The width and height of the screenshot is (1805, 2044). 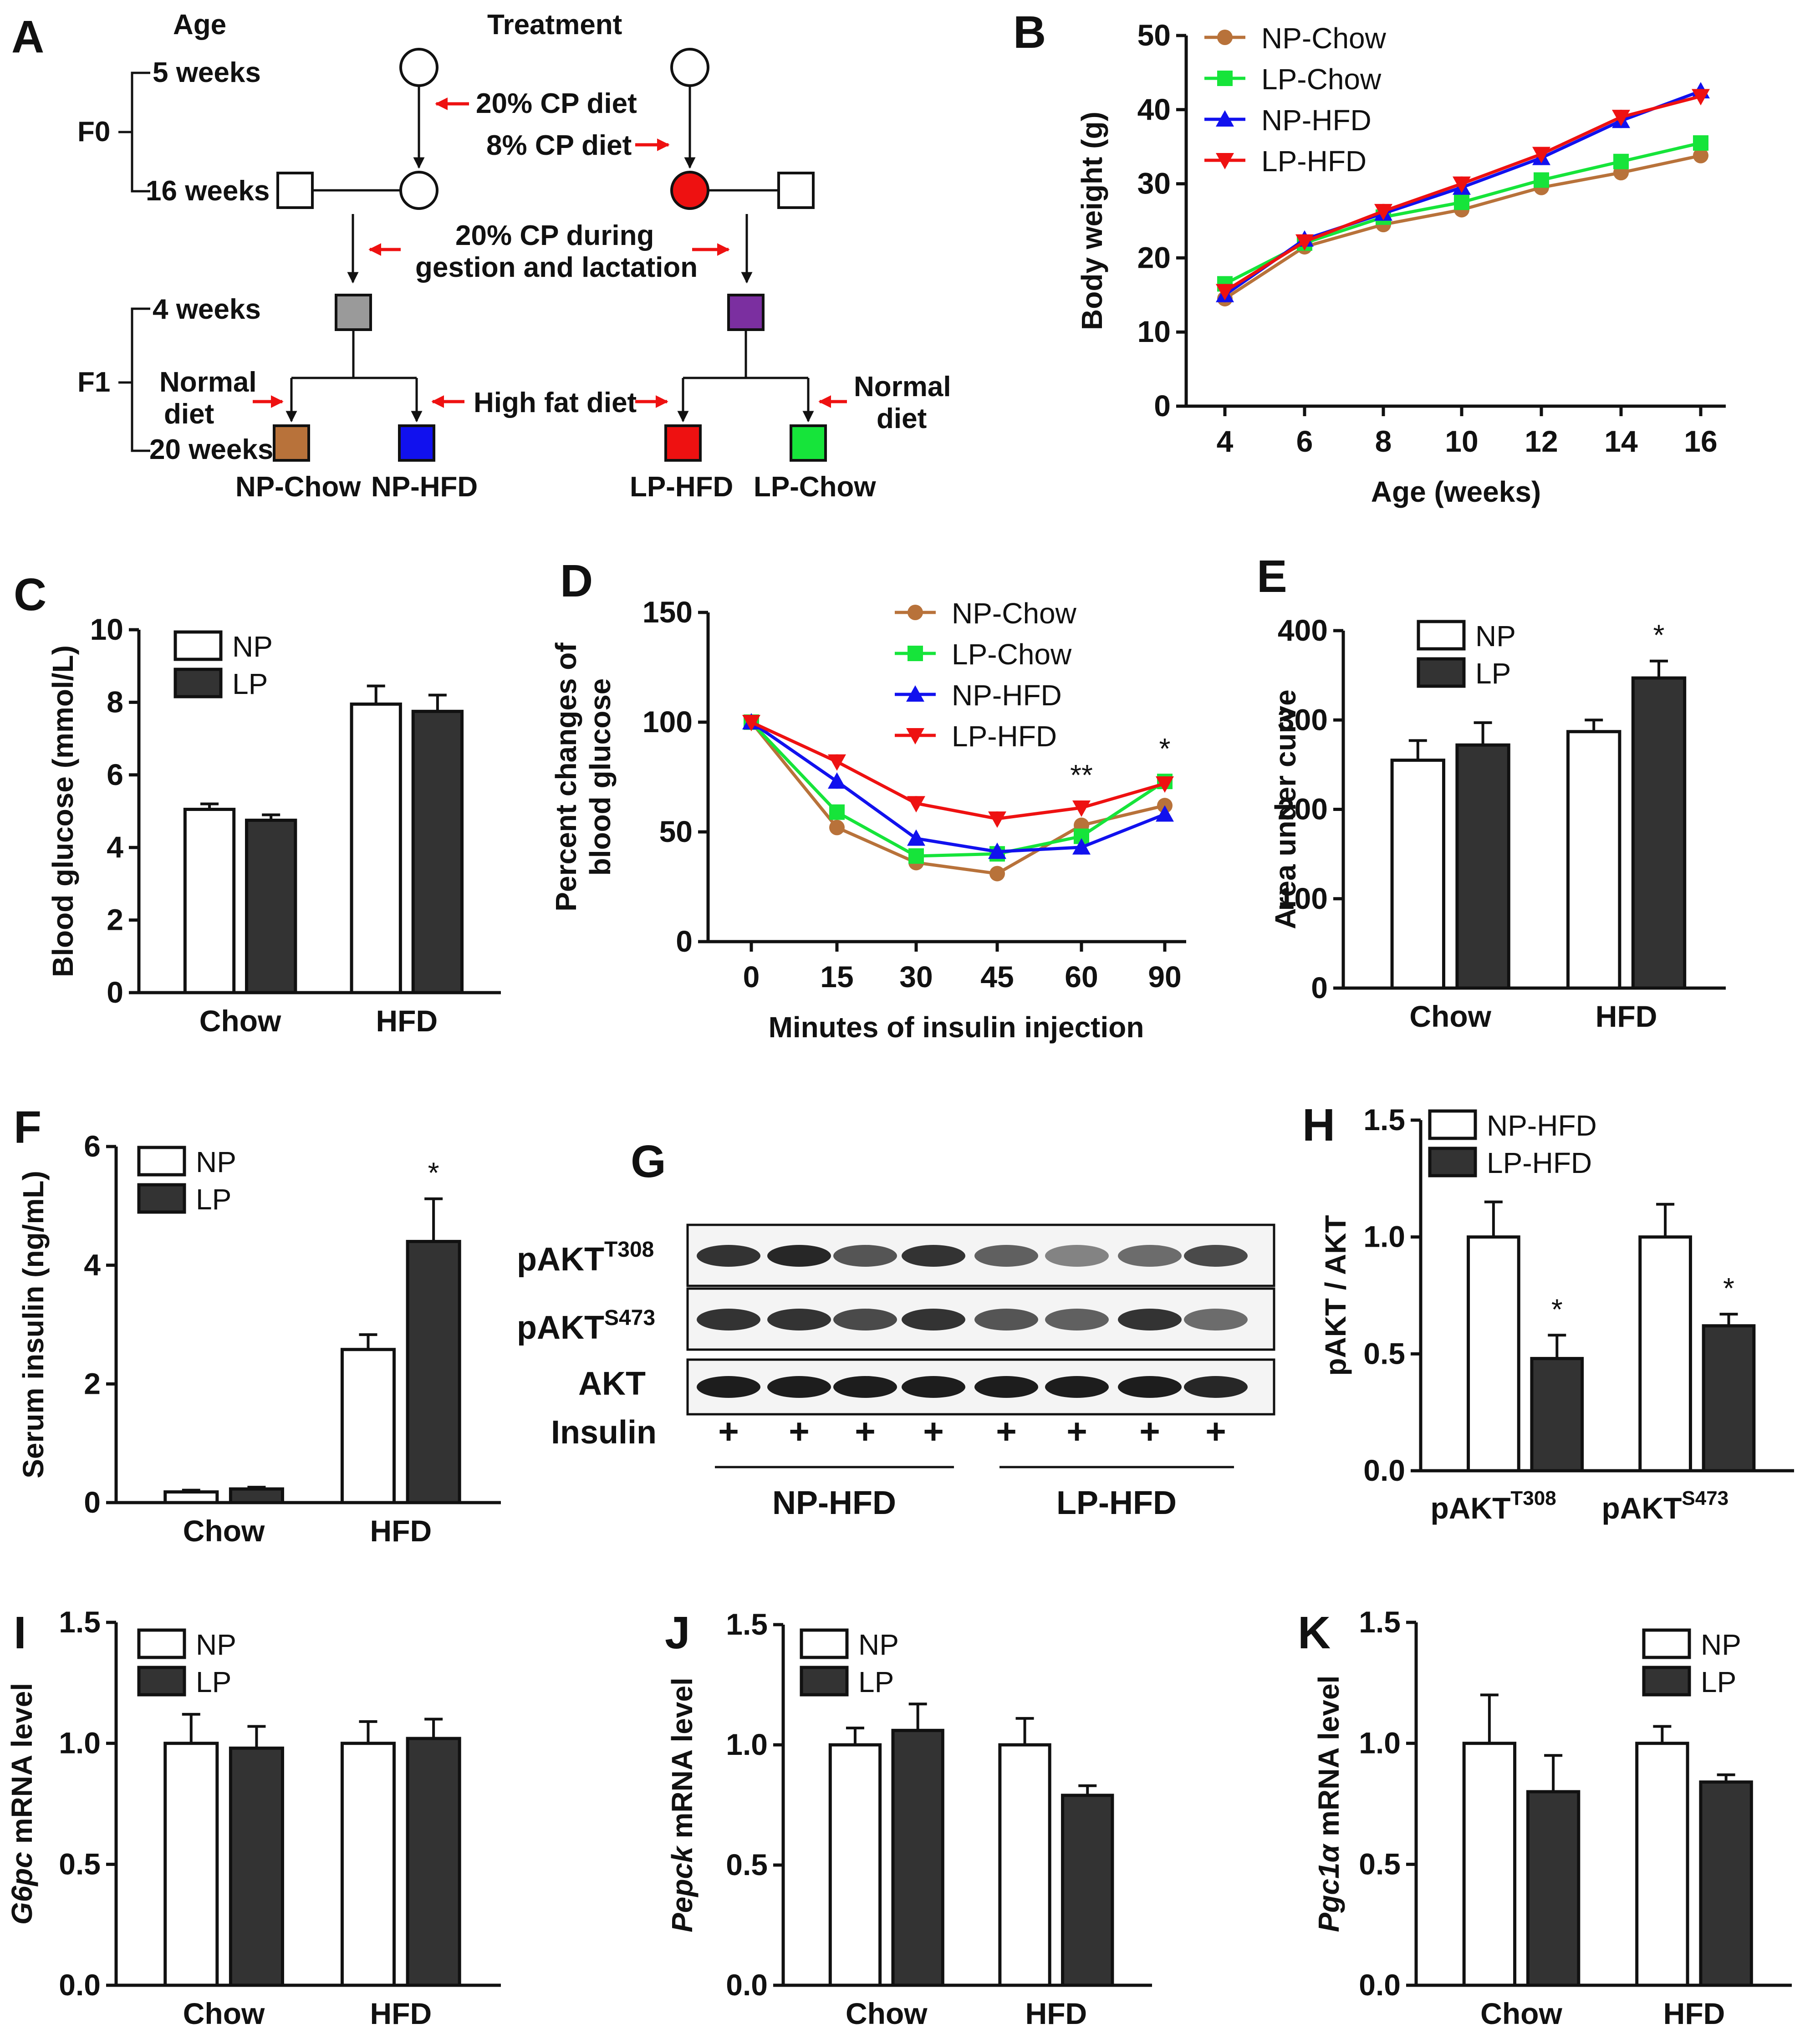 What do you see at coordinates (916, 977) in the screenshot?
I see `x-tick-label: 30` at bounding box center [916, 977].